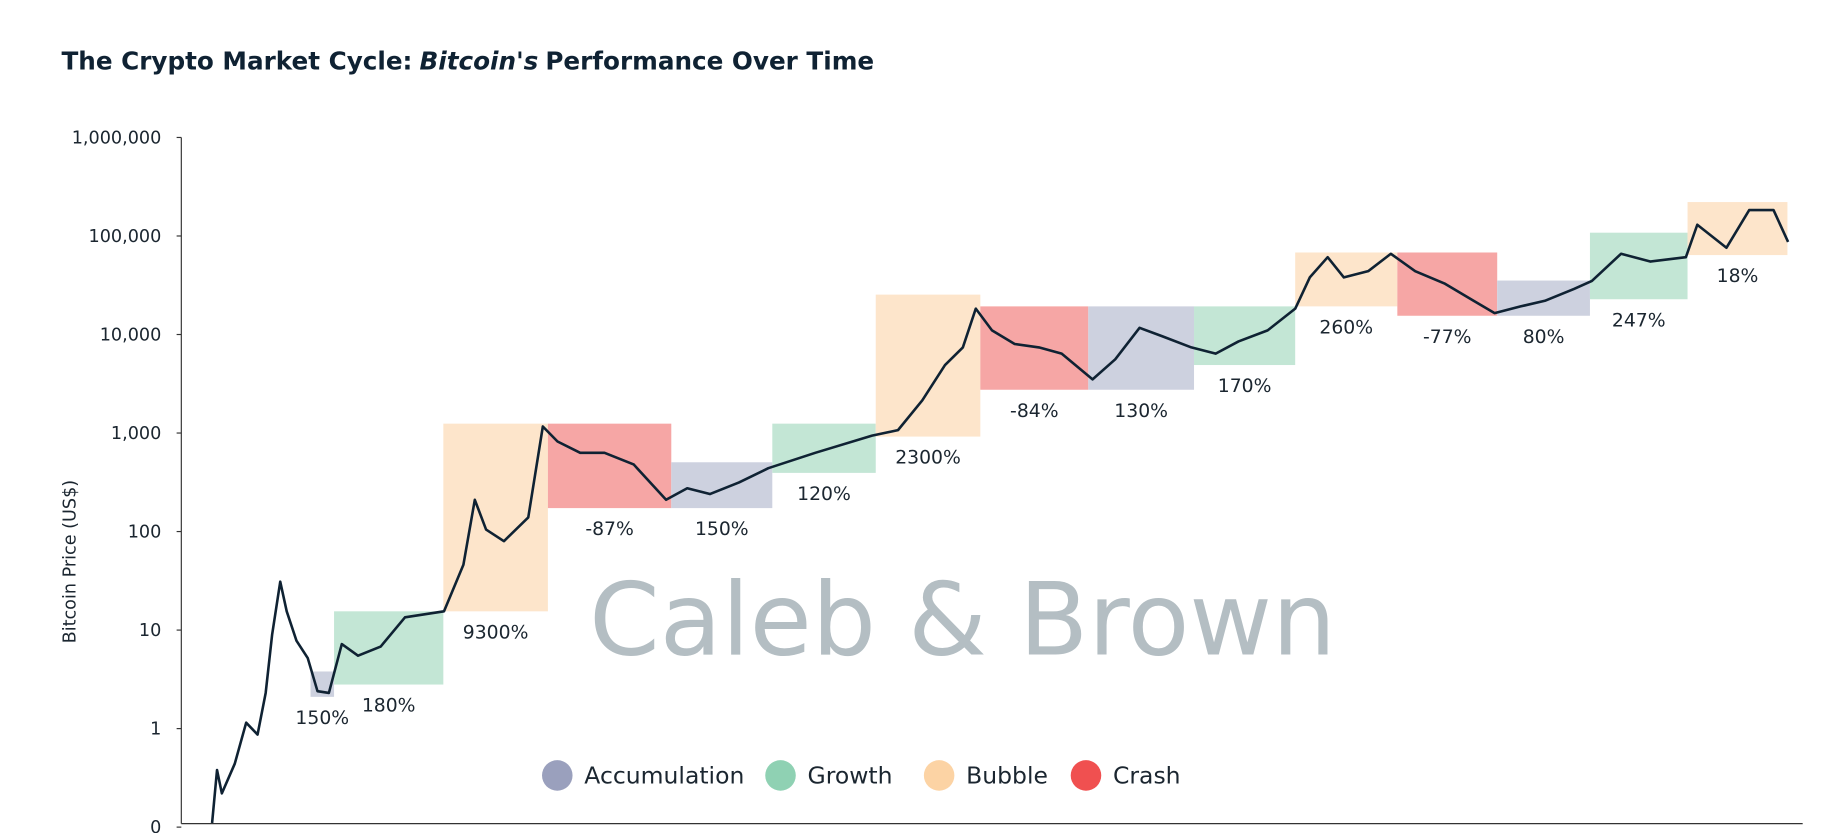 This screenshot has height=837, width=1843. What do you see at coordinates (709, 60) in the screenshot?
I see `title-part: Performance Over Time` at bounding box center [709, 60].